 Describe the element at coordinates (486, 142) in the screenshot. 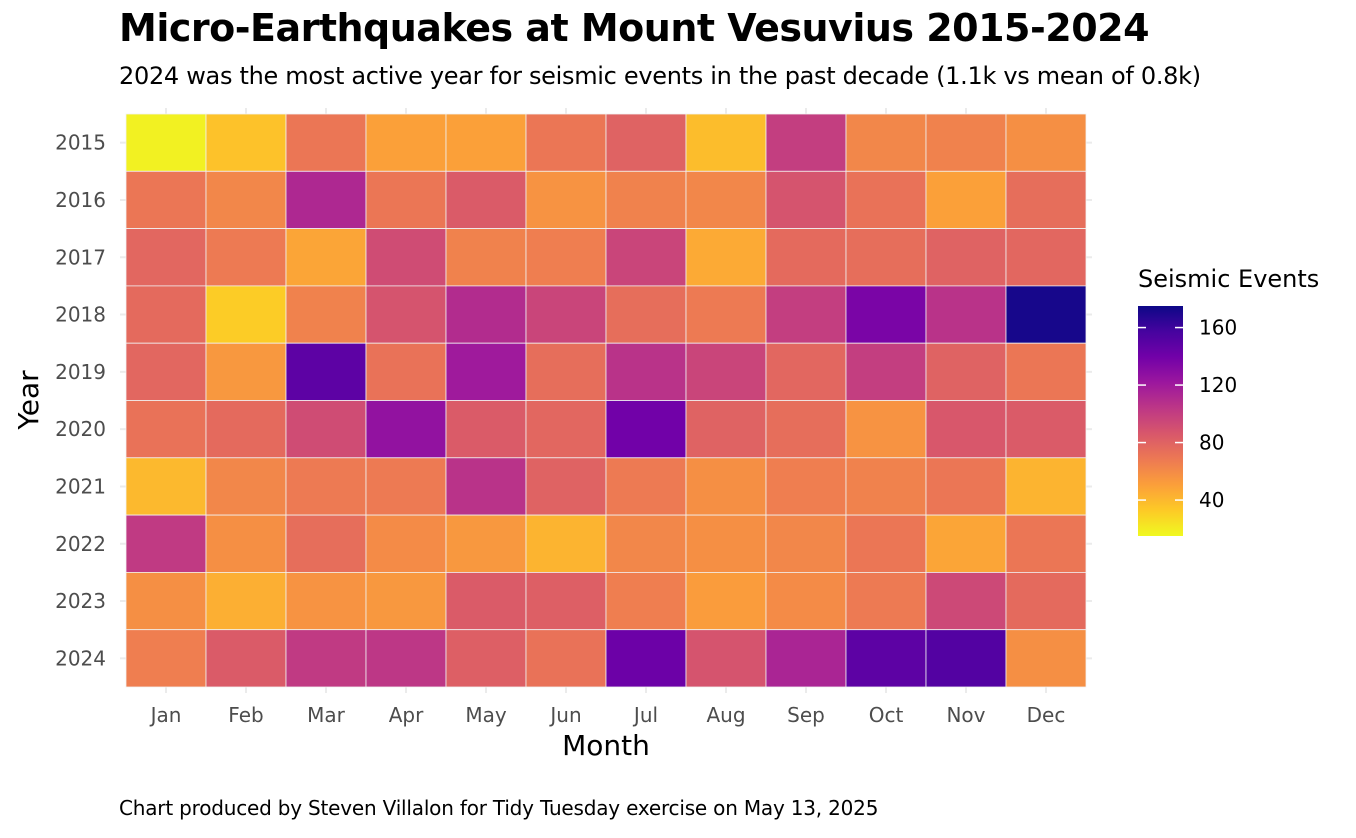

I see `heatmap-cell-2015-May` at that location.